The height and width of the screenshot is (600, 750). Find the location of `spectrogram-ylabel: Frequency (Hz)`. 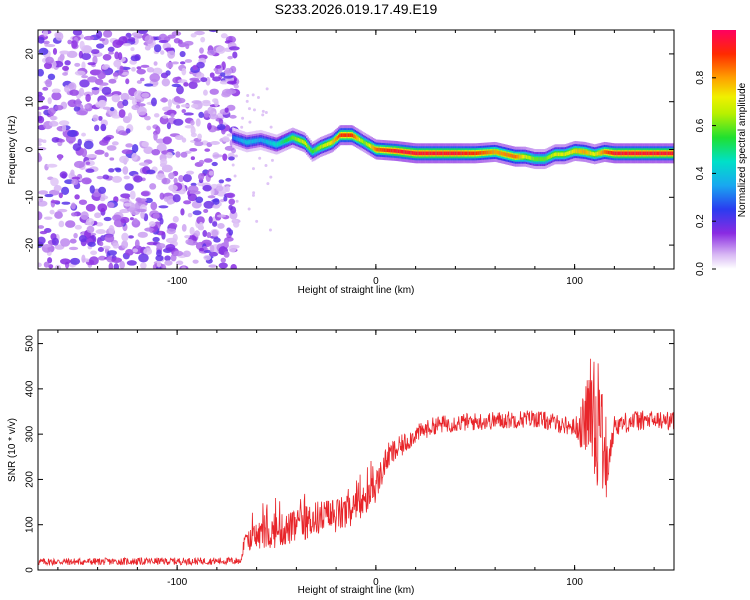

spectrogram-ylabel: Frequency (Hz) is located at coordinates (12, 150).